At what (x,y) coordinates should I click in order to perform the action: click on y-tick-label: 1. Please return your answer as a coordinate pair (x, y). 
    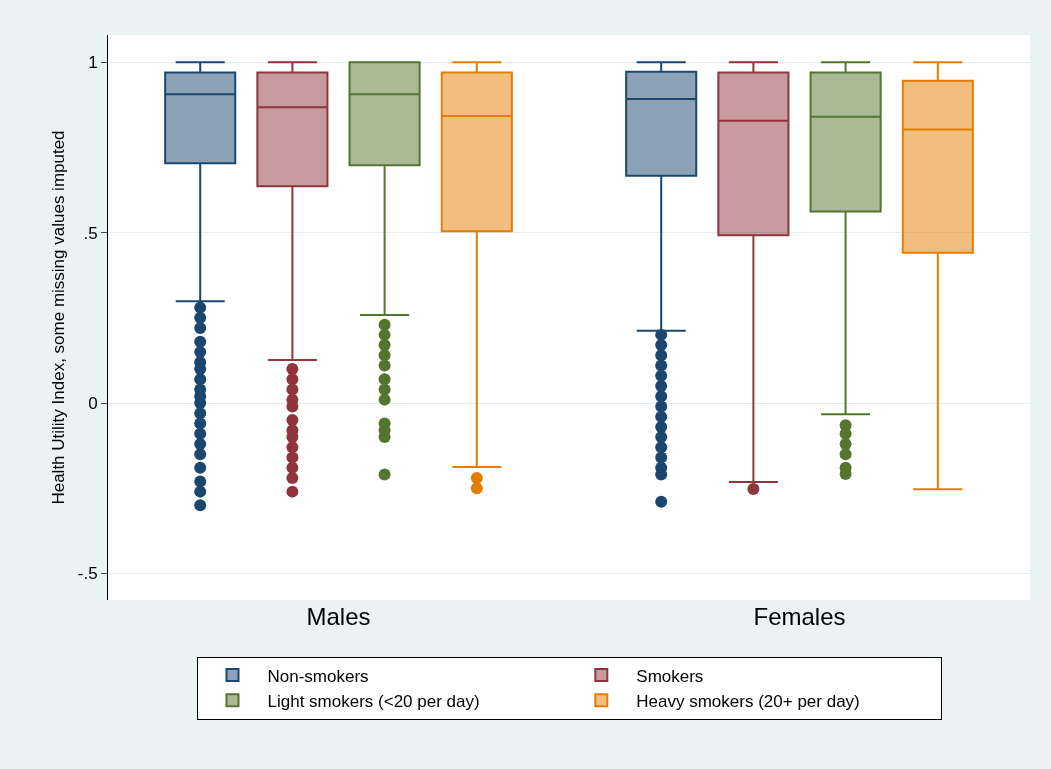
    Looking at the image, I should click on (93, 63).